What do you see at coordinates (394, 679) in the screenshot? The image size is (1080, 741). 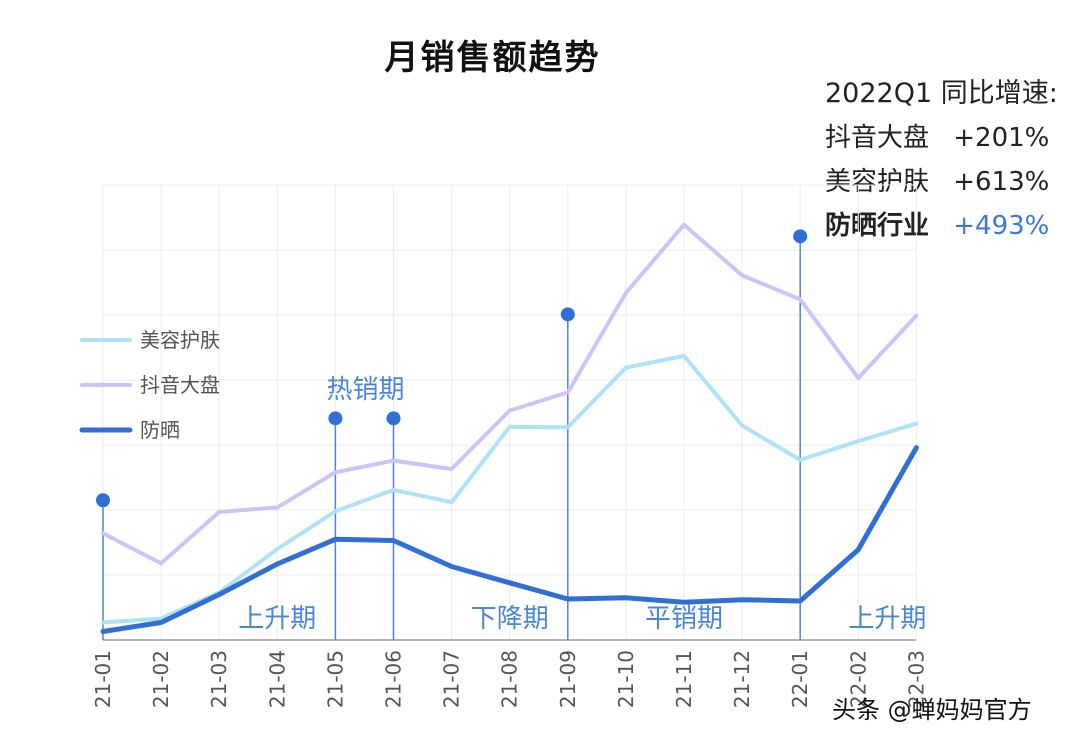 I see `x-tick-label: 21-06` at bounding box center [394, 679].